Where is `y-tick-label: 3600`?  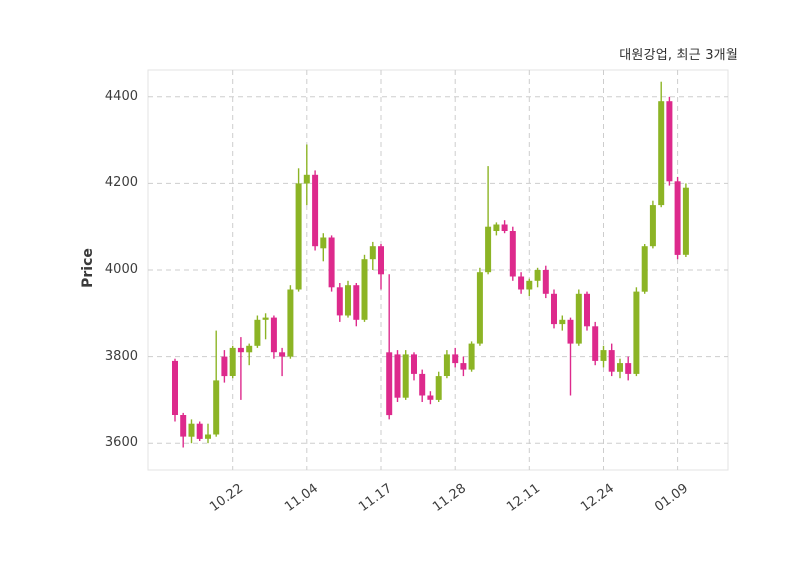 y-tick-label: 3600 is located at coordinates (121, 443).